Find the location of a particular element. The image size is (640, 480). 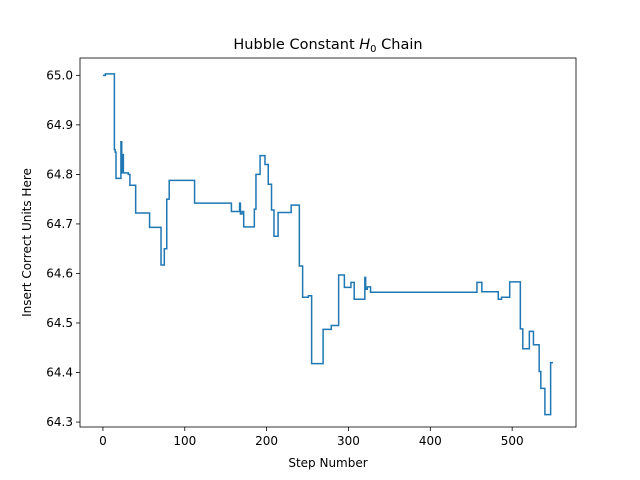

y-tick-label: 64.3 is located at coordinates (59, 422).